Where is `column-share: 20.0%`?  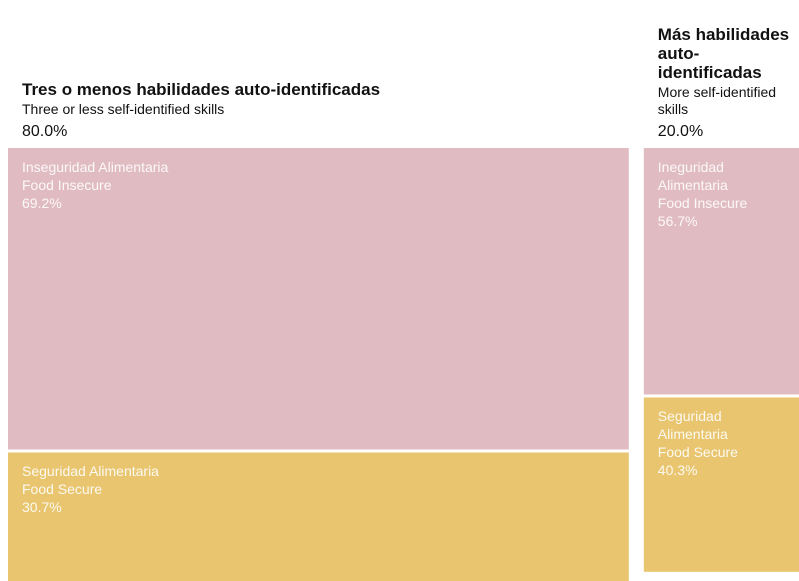
column-share: 20.0% is located at coordinates (680, 131).